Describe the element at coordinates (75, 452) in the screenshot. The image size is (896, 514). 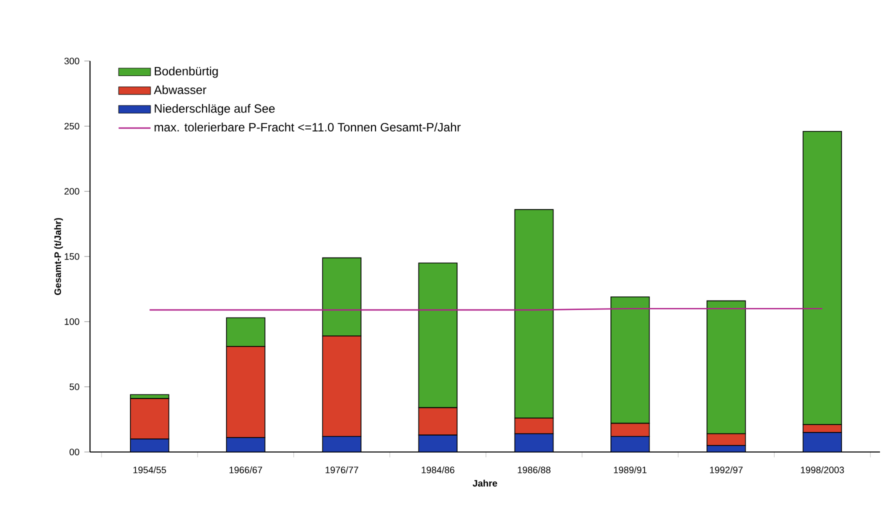
I see `y-tick-label: 00` at that location.